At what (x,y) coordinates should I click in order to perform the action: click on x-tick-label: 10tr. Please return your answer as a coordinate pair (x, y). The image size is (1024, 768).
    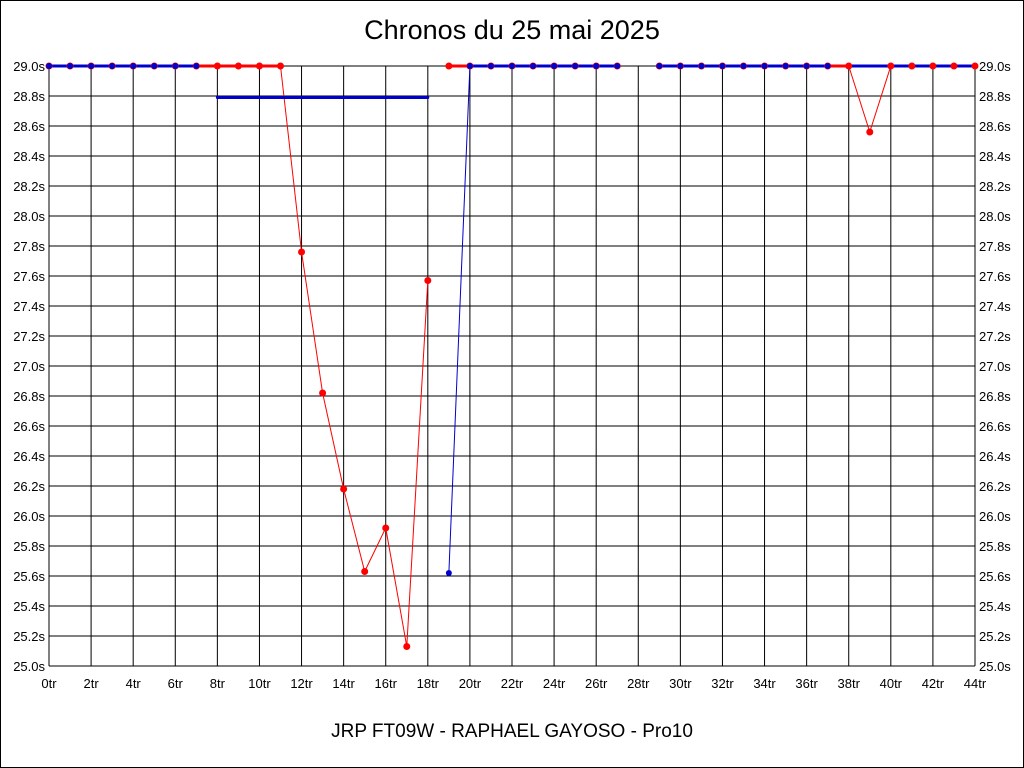
    Looking at the image, I should click on (259, 683).